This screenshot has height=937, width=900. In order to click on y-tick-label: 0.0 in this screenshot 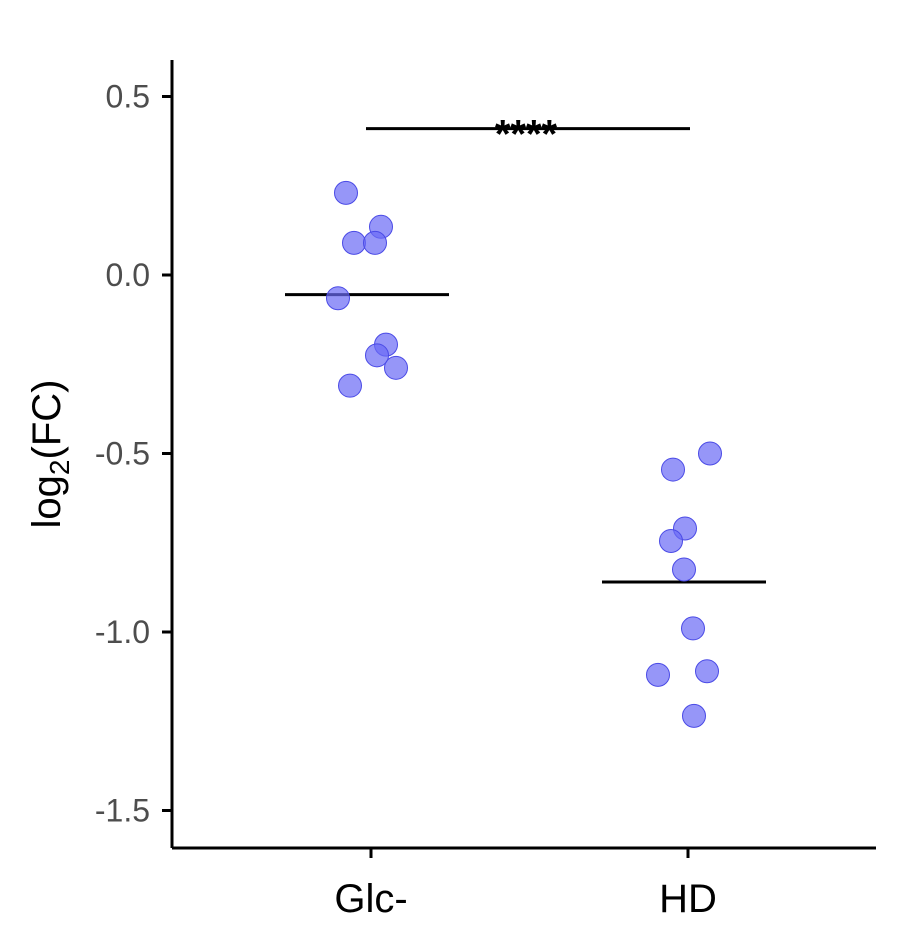, I will do `click(128, 275)`.